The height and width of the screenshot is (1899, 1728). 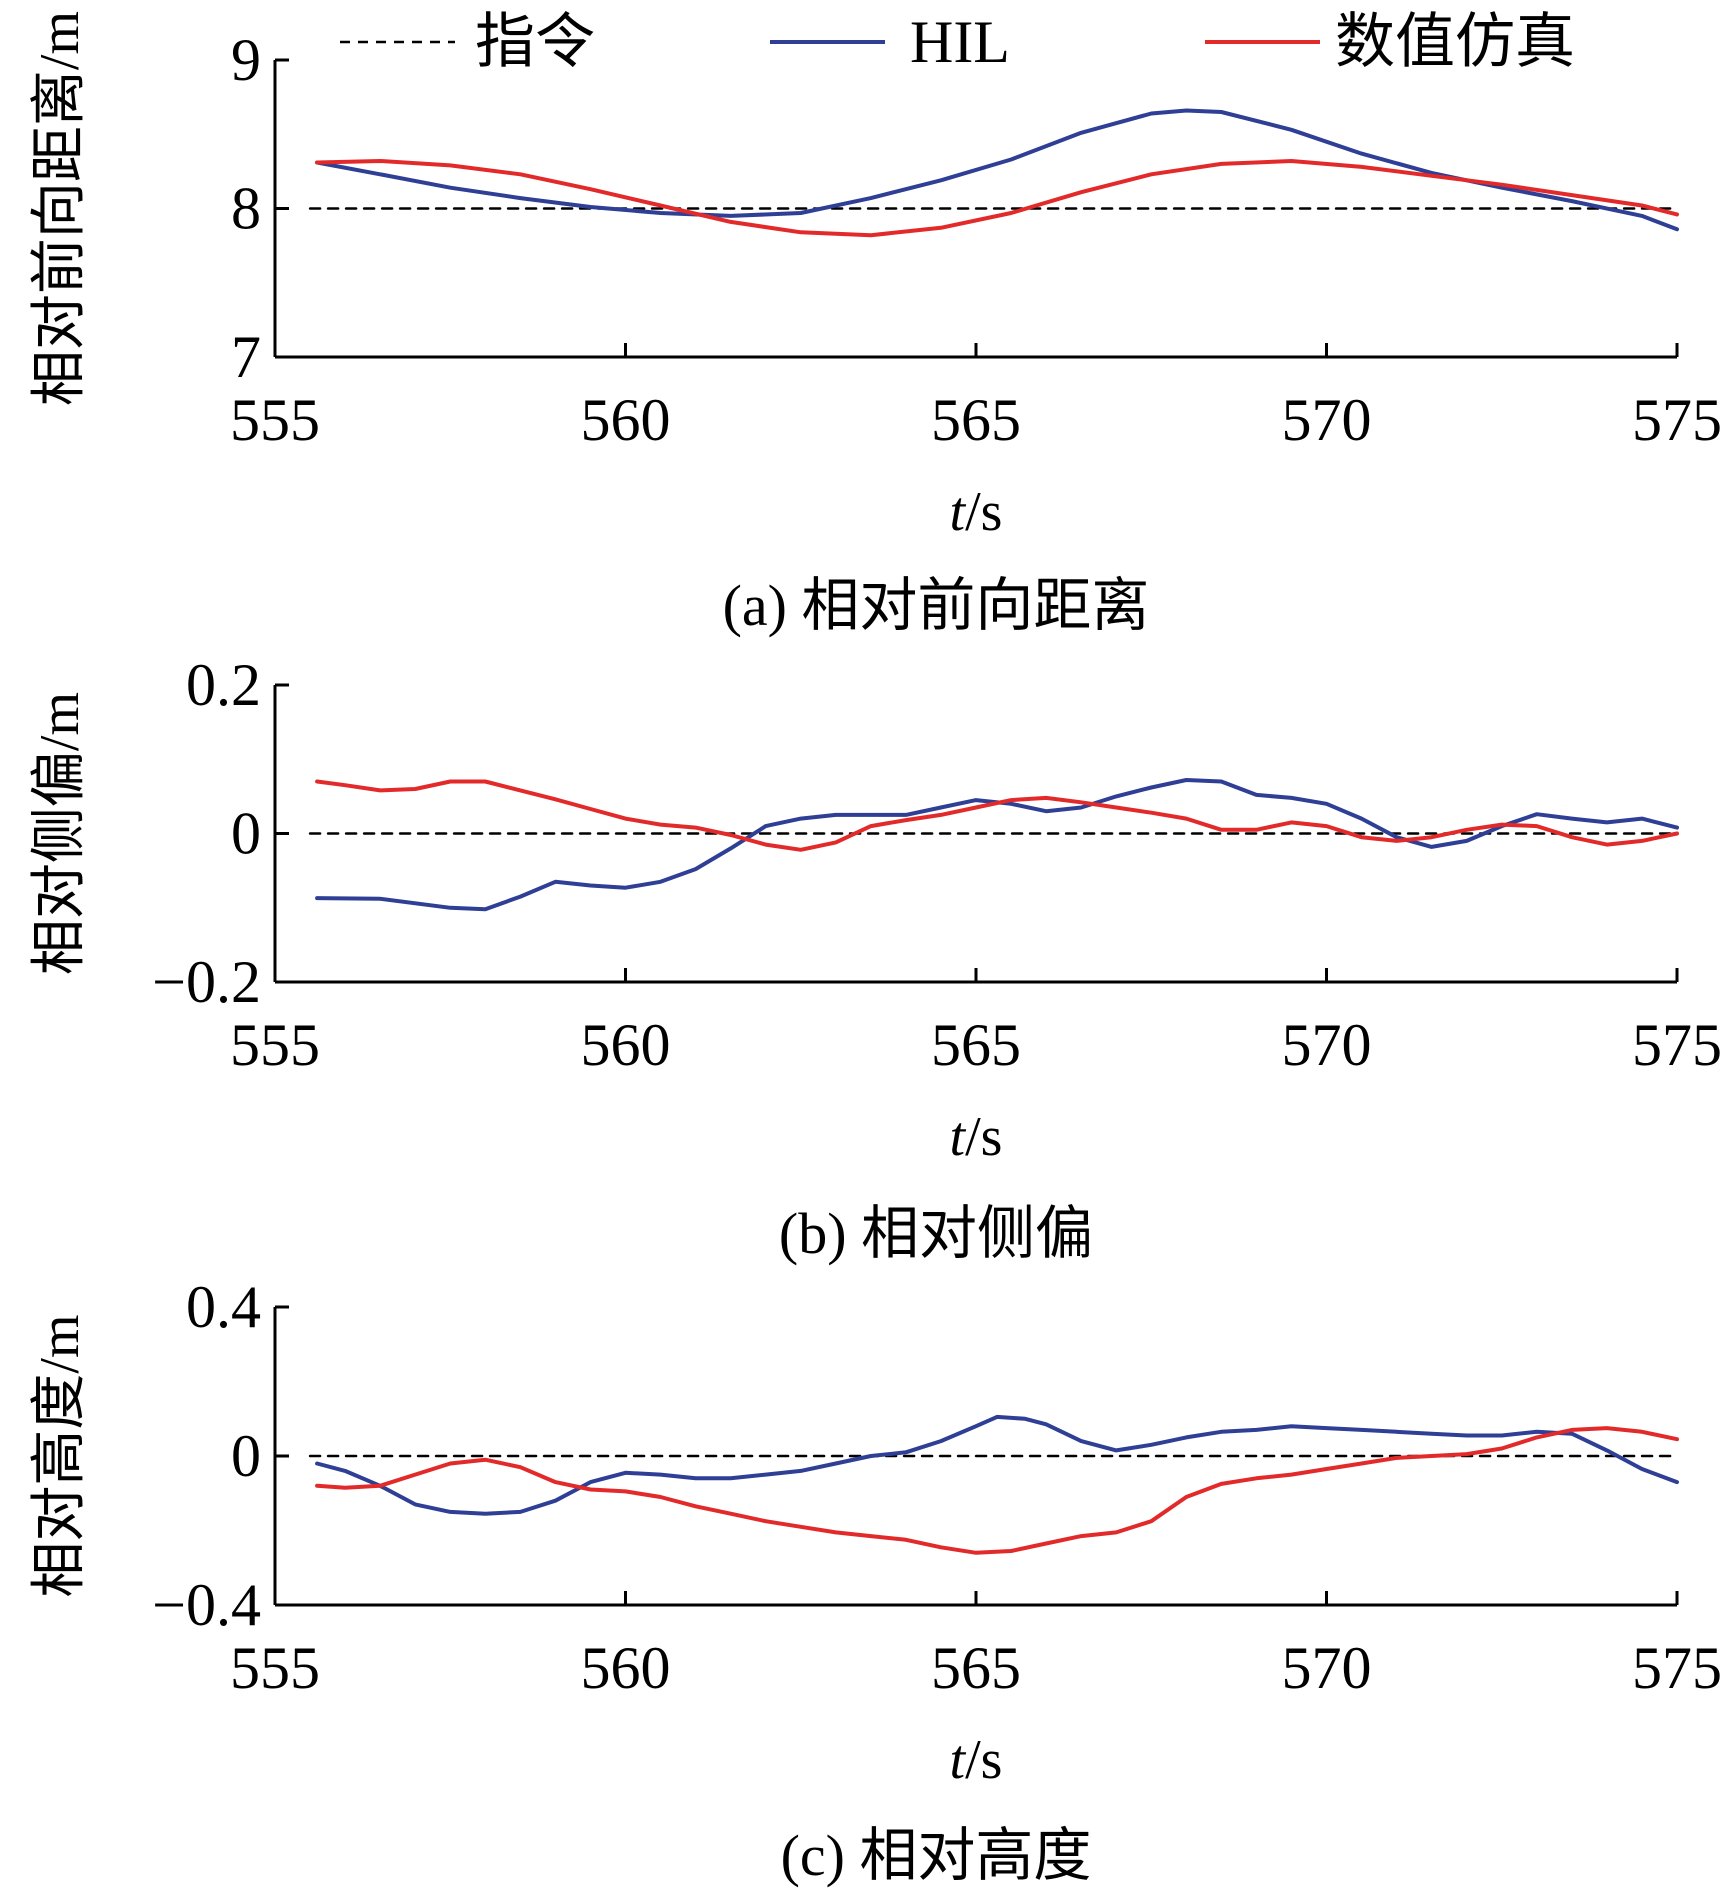 What do you see at coordinates (535, 42) in the screenshot?
I see `legend-label: 指令` at bounding box center [535, 42].